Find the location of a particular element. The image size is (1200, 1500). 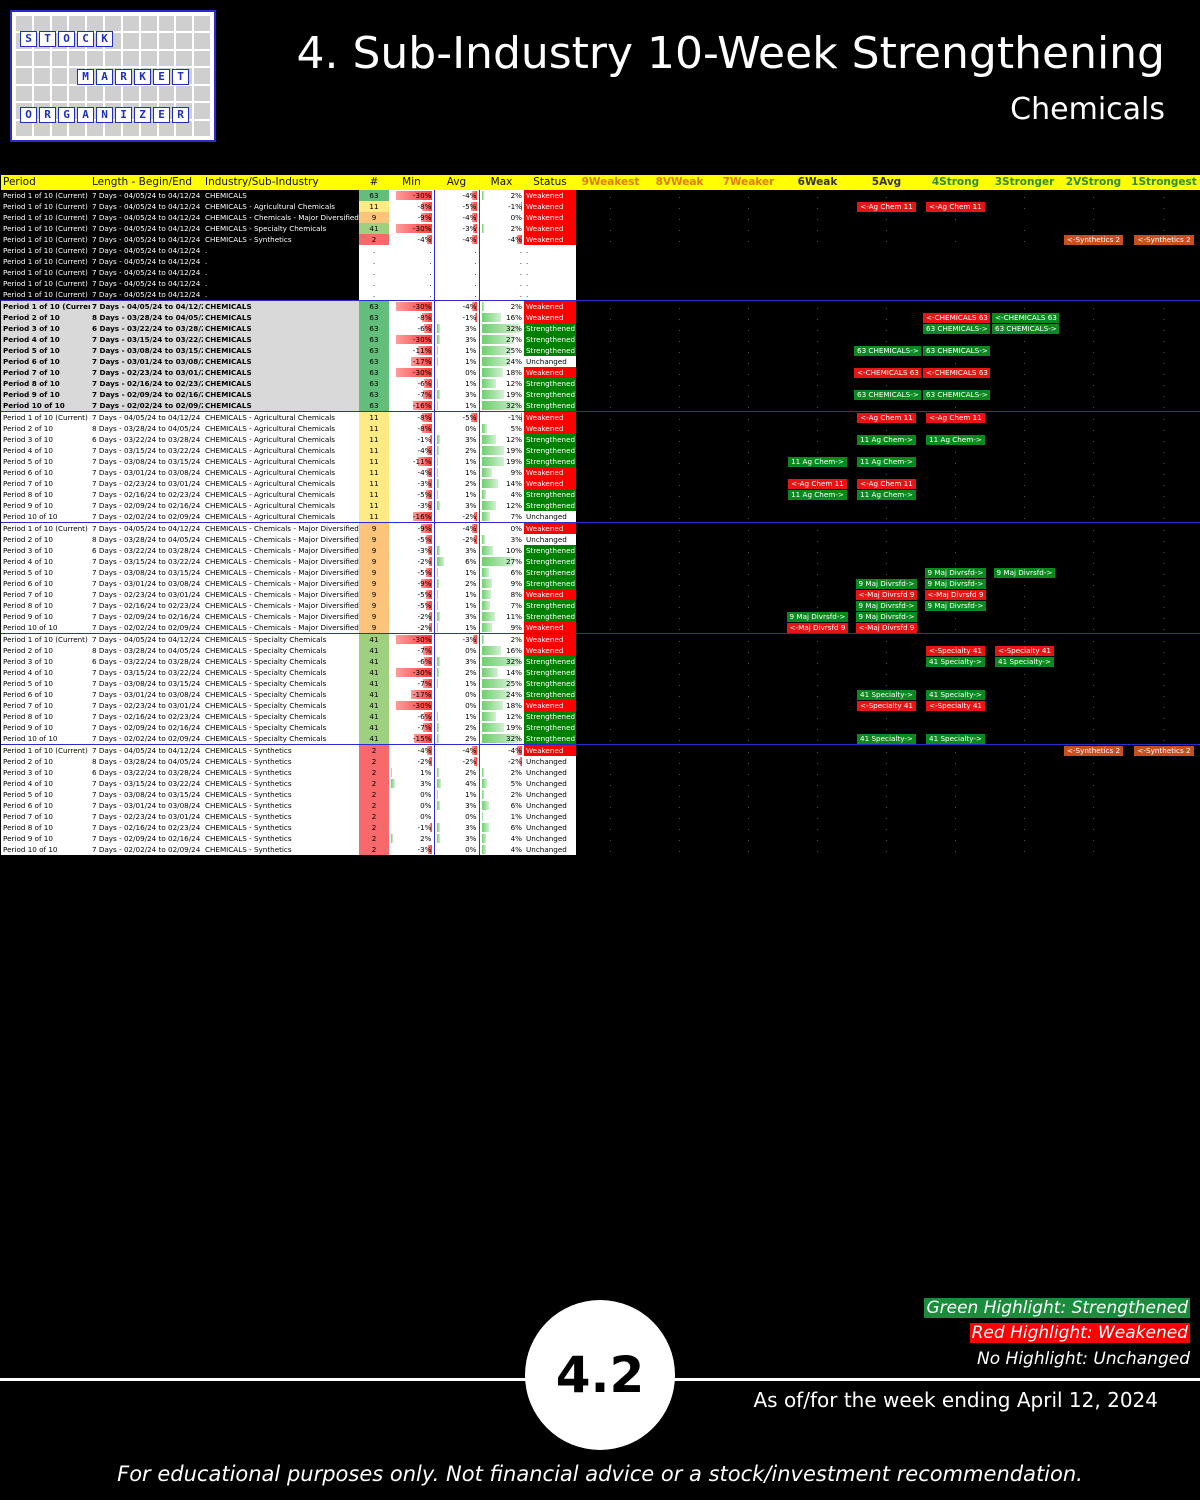

length-cell: 7 Days - 02/02/24 to 02/09/24 is located at coordinates (146, 739).